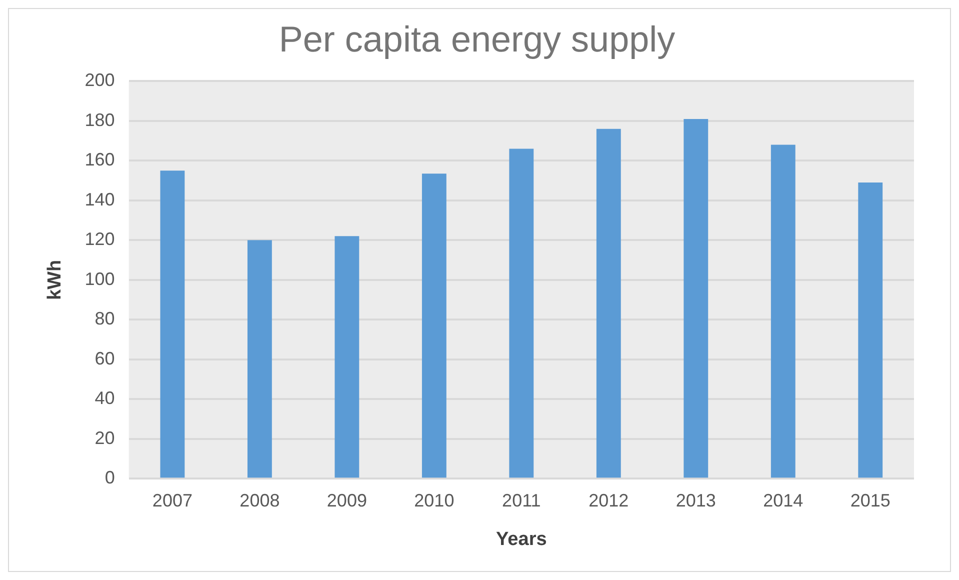 Image resolution: width=959 pixels, height=580 pixels. What do you see at coordinates (99, 199) in the screenshot?
I see `y-tick-label: 140` at bounding box center [99, 199].